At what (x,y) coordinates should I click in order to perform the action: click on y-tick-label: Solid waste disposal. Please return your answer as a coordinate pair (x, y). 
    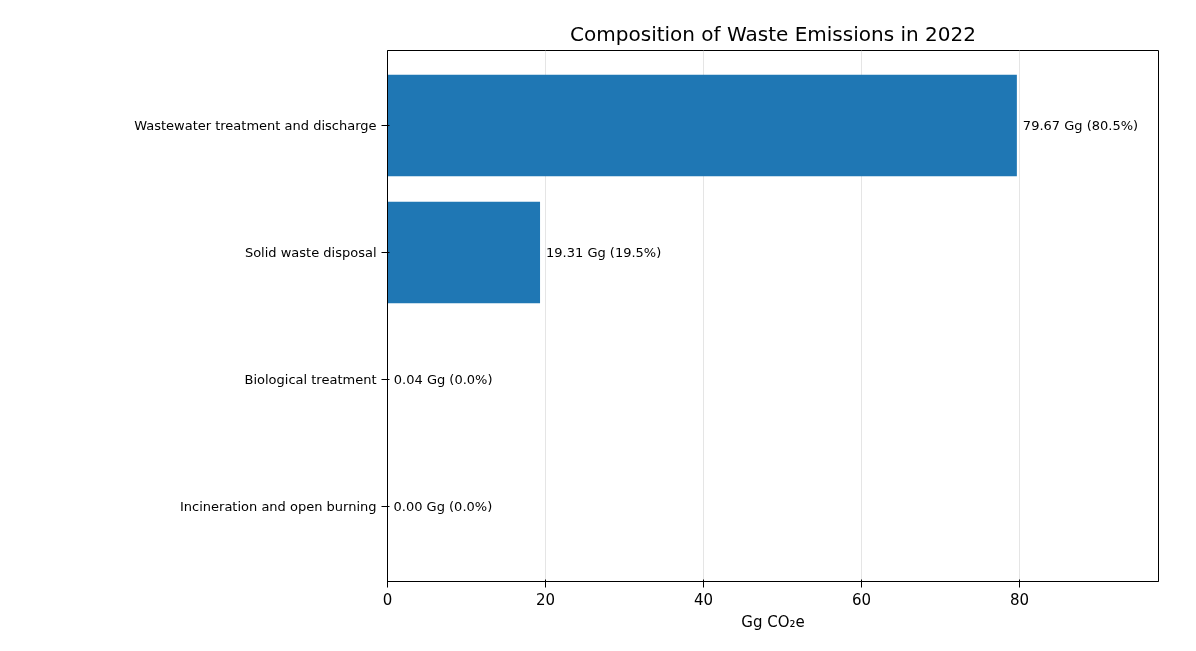
    Looking at the image, I should click on (310, 252).